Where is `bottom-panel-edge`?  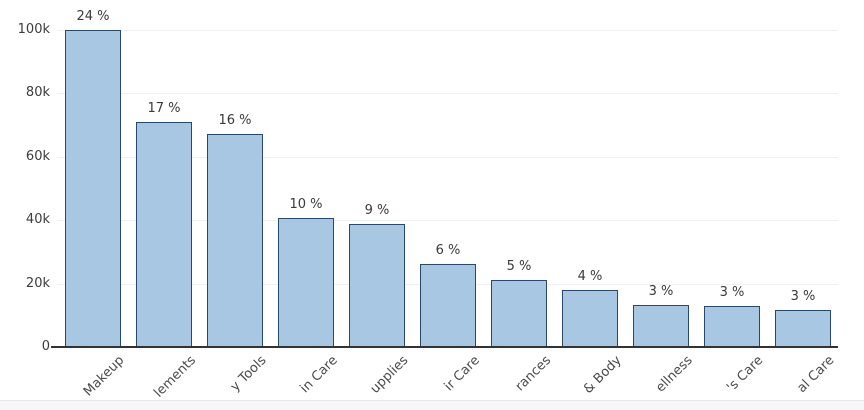 bottom-panel-edge is located at coordinates (432, 405).